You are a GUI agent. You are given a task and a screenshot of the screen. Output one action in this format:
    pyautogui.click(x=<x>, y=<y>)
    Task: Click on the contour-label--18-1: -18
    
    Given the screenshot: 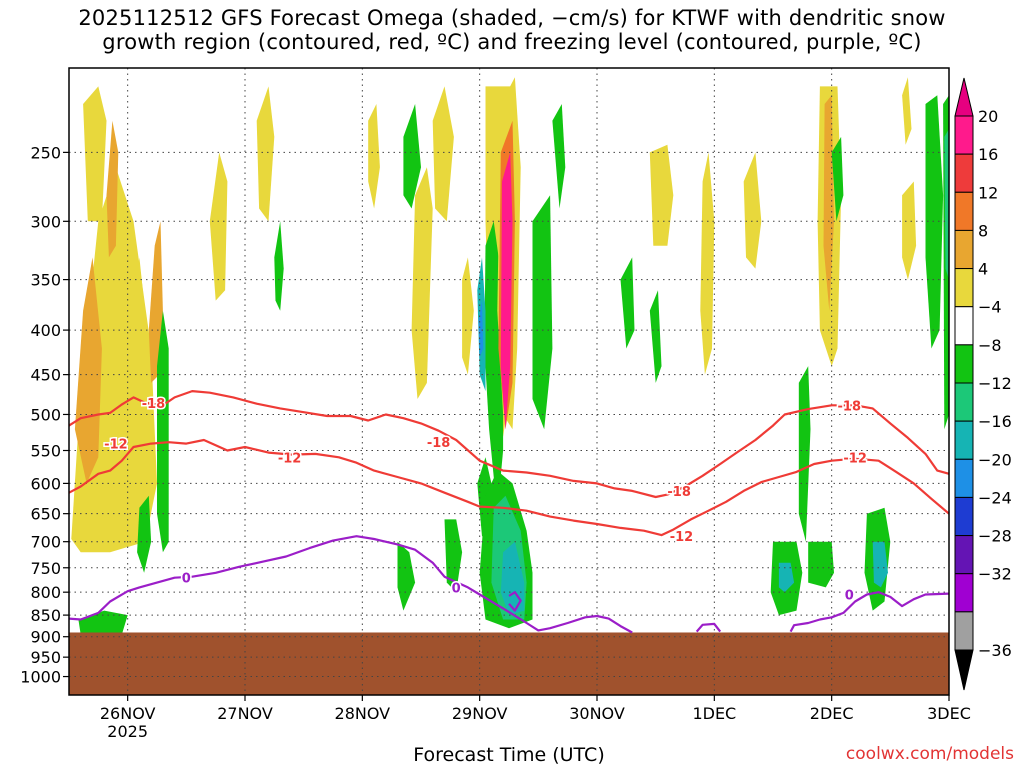 What is the action you would take?
    pyautogui.click(x=439, y=443)
    